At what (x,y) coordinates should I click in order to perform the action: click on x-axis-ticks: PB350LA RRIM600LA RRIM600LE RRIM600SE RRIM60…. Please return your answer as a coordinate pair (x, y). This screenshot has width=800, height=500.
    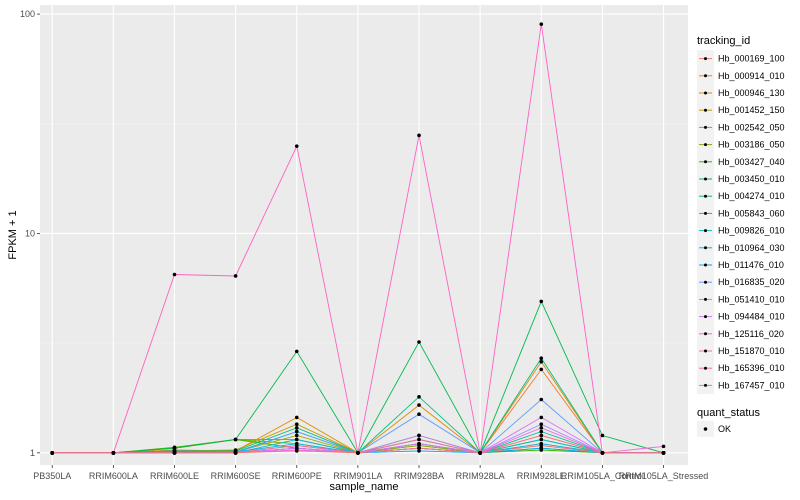
    Looking at the image, I should click on (370, 473).